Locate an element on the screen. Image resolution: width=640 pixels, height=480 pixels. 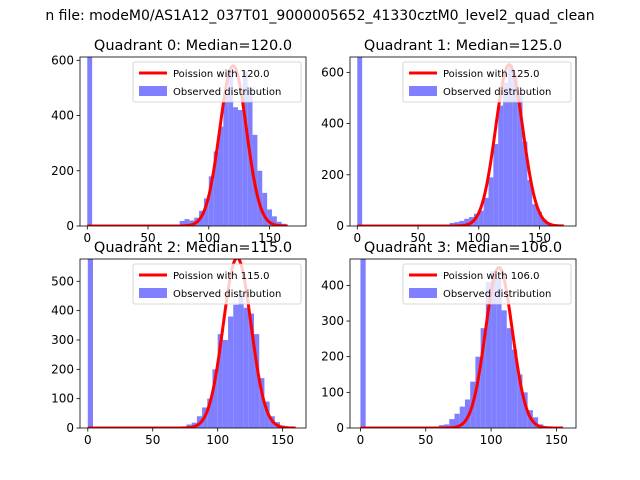
y-tick-label: 100 is located at coordinates (332, 392).